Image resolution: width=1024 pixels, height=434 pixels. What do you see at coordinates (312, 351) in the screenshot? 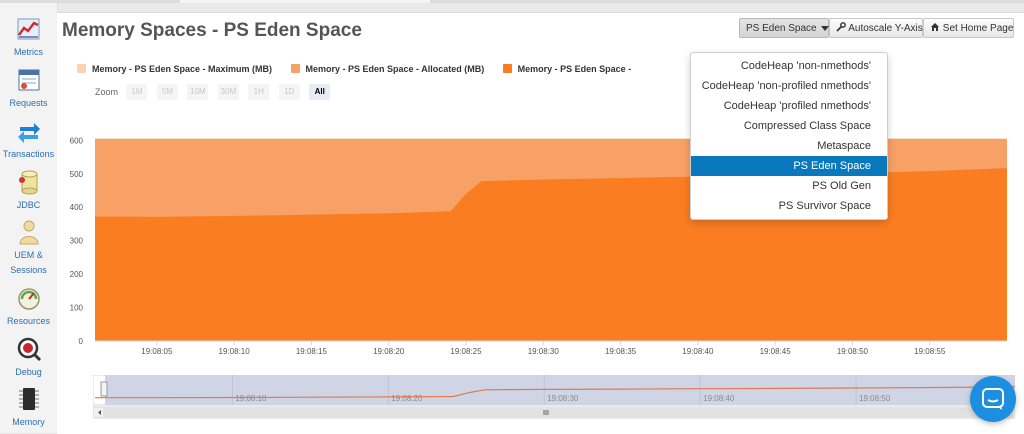
I see `x-tick-label: 19:08:15` at bounding box center [312, 351].